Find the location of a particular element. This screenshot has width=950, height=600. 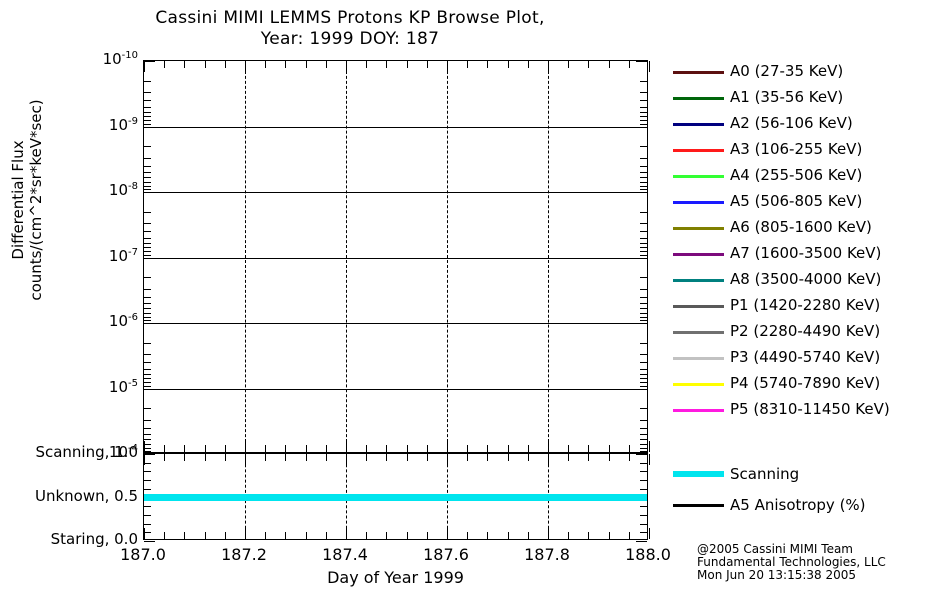

legend-item: P4 (5740-7890 KeV) is located at coordinates (809, 385).